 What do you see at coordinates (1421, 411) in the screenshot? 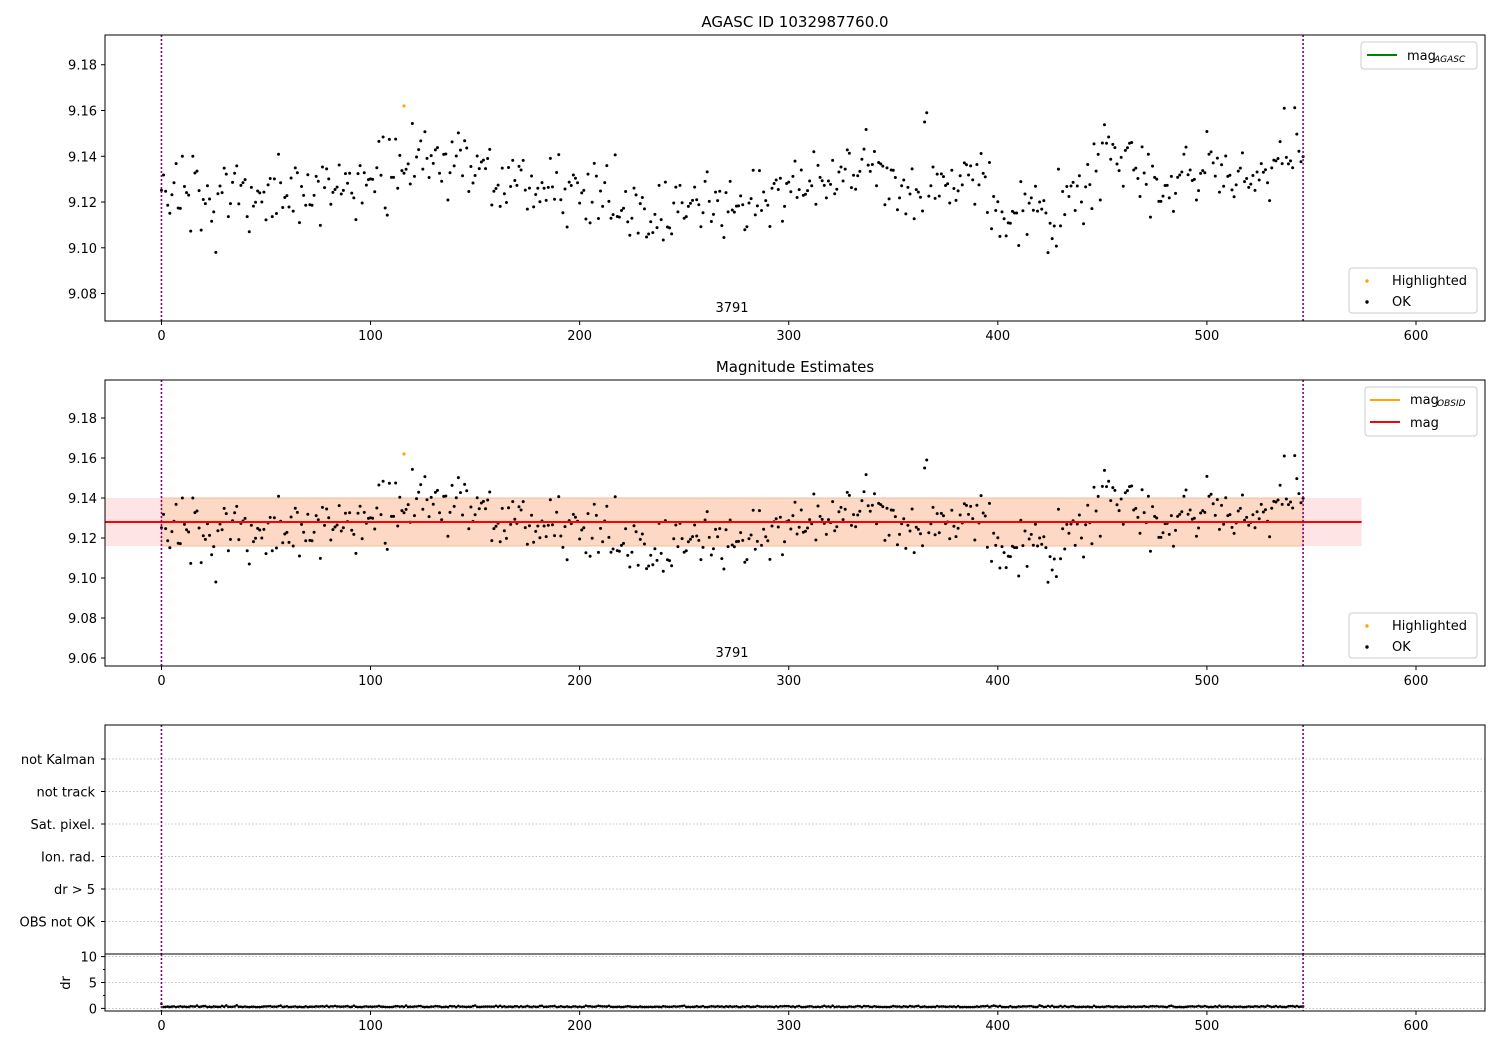
I see `mag-legend-lines: mag OBSID mag` at bounding box center [1421, 411].